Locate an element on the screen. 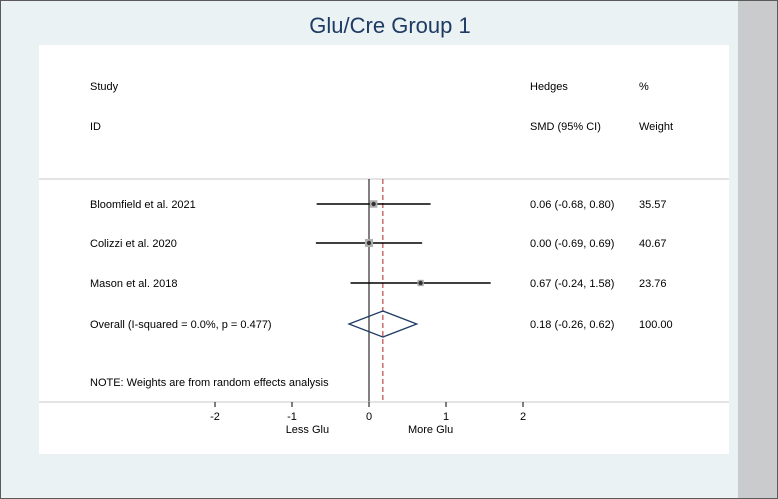  ci-value: 0.06 (-0.68, 0.80) is located at coordinates (572, 205).